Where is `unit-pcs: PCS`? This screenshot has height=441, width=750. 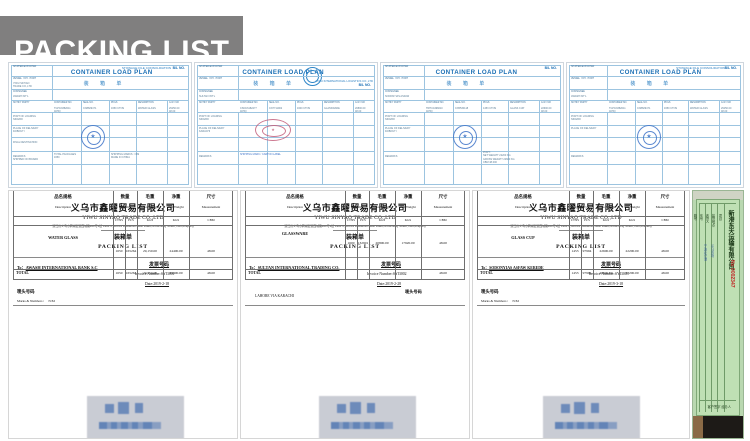 unit-pcs: PCS is located at coordinates (587, 220).